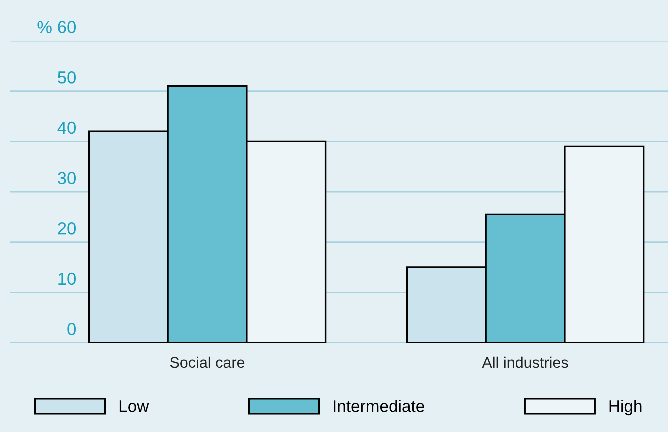 This screenshot has height=432, width=668. I want to click on x-tick-label: All industries, so click(525, 362).